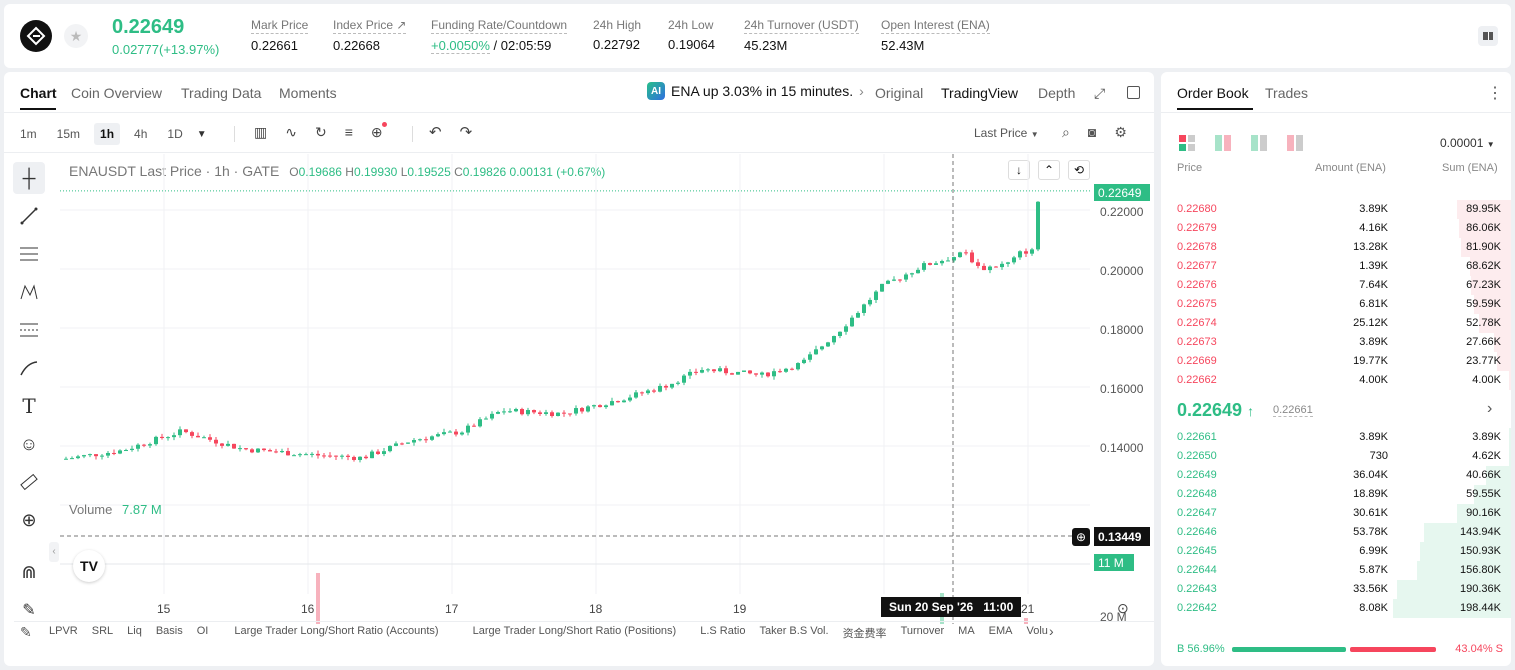  I want to click on add-alert-icon: ⊕, so click(1081, 537).